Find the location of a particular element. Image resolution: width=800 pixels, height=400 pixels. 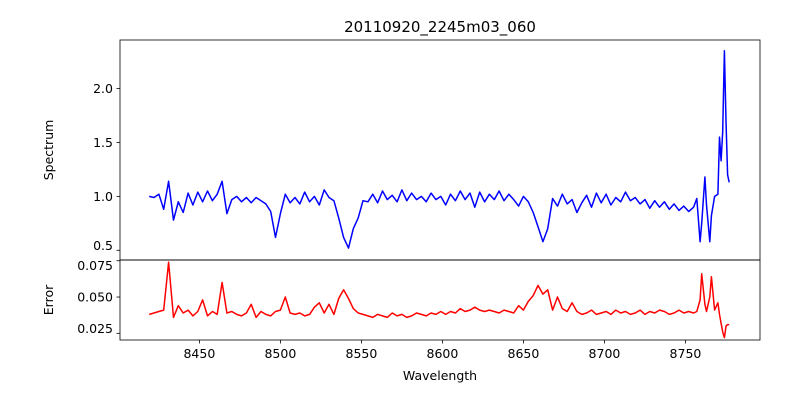

error-line is located at coordinates (439, 300).